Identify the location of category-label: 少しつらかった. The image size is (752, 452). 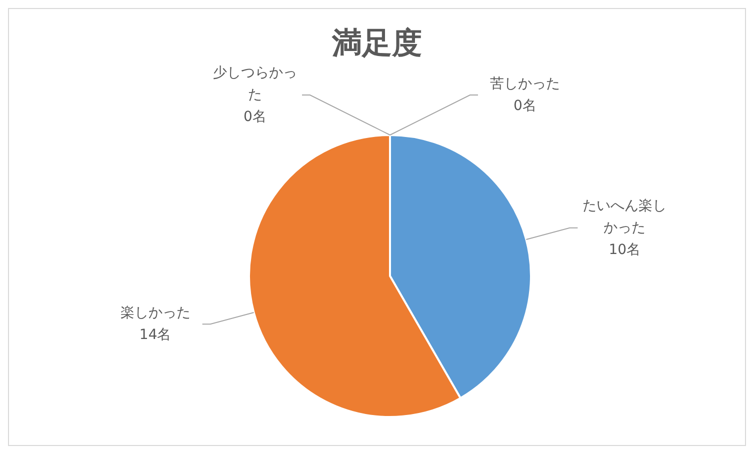
(255, 84).